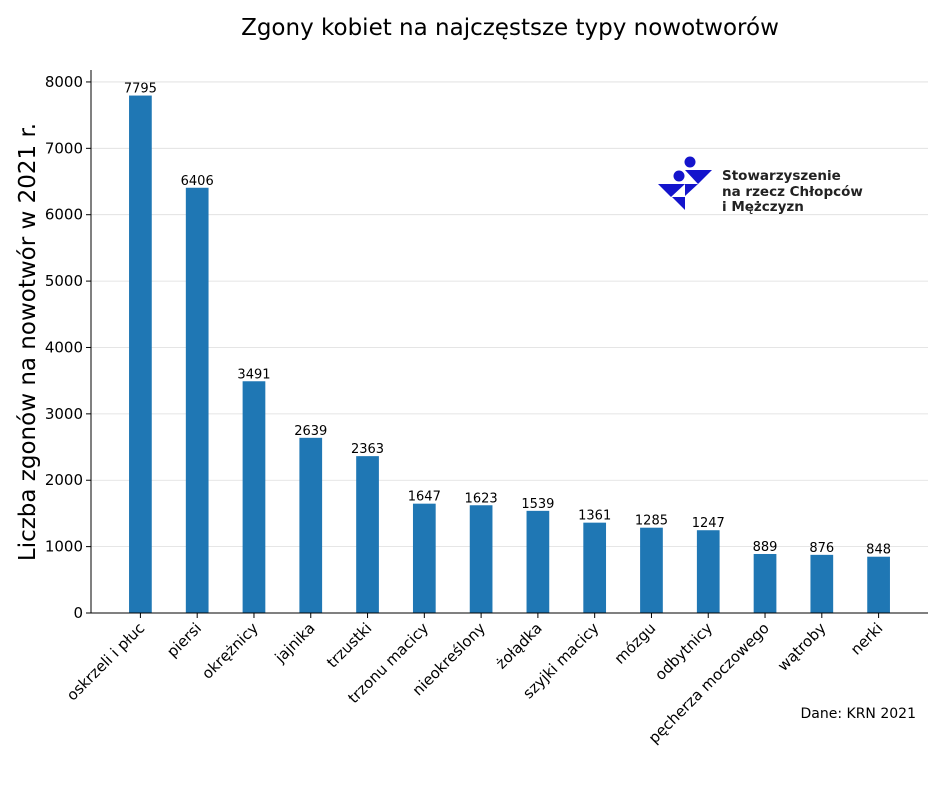 This screenshot has height=786, width=942. I want to click on y-tick-label: 1000, so click(64, 547).